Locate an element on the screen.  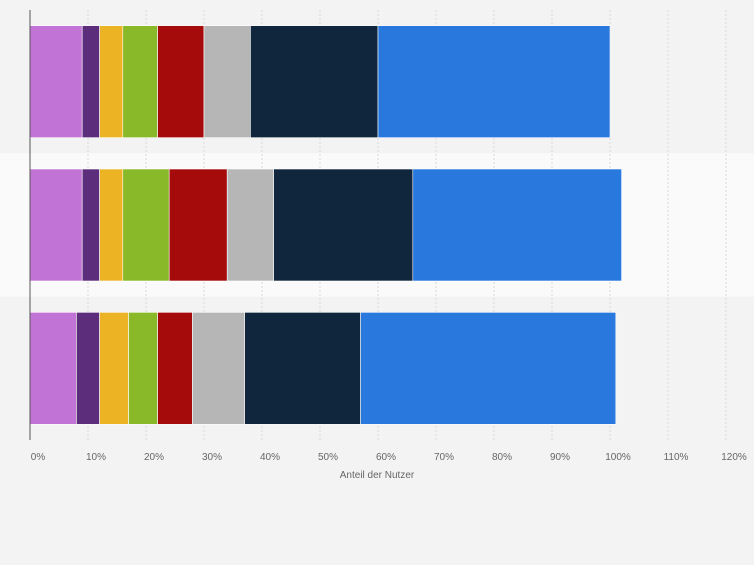
x-tick-label: 40% is located at coordinates (270, 457).